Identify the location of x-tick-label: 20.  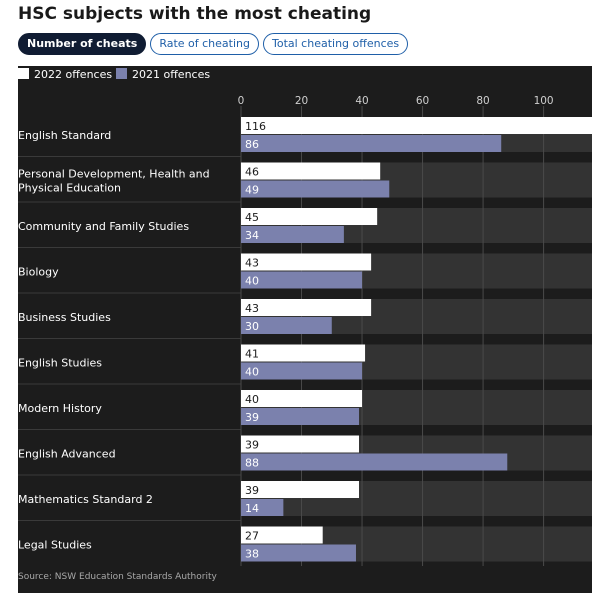
(301, 101).